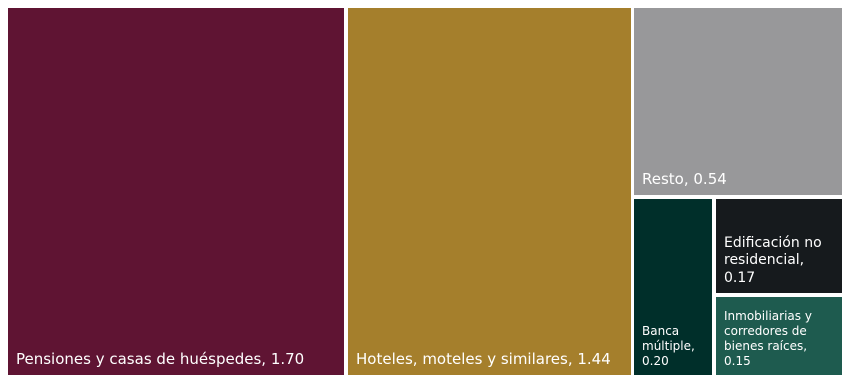 The height and width of the screenshot is (375, 848). Describe the element at coordinates (483, 359) in the screenshot. I see `tile-label-hoteles: Hoteles, moteles y similares, 1.44` at that location.